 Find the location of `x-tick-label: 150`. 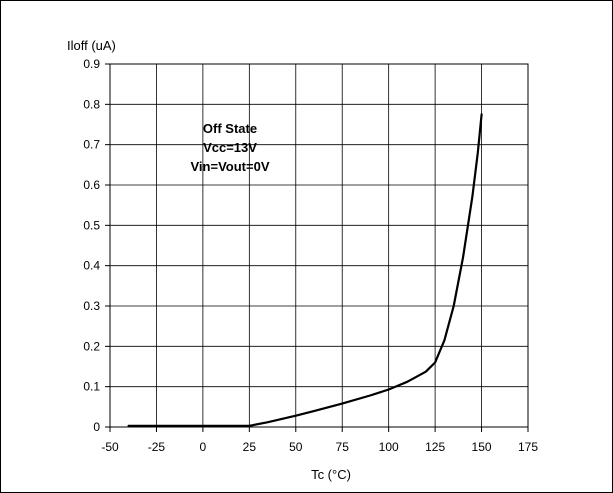

x-tick-label: 150 is located at coordinates (482, 447).